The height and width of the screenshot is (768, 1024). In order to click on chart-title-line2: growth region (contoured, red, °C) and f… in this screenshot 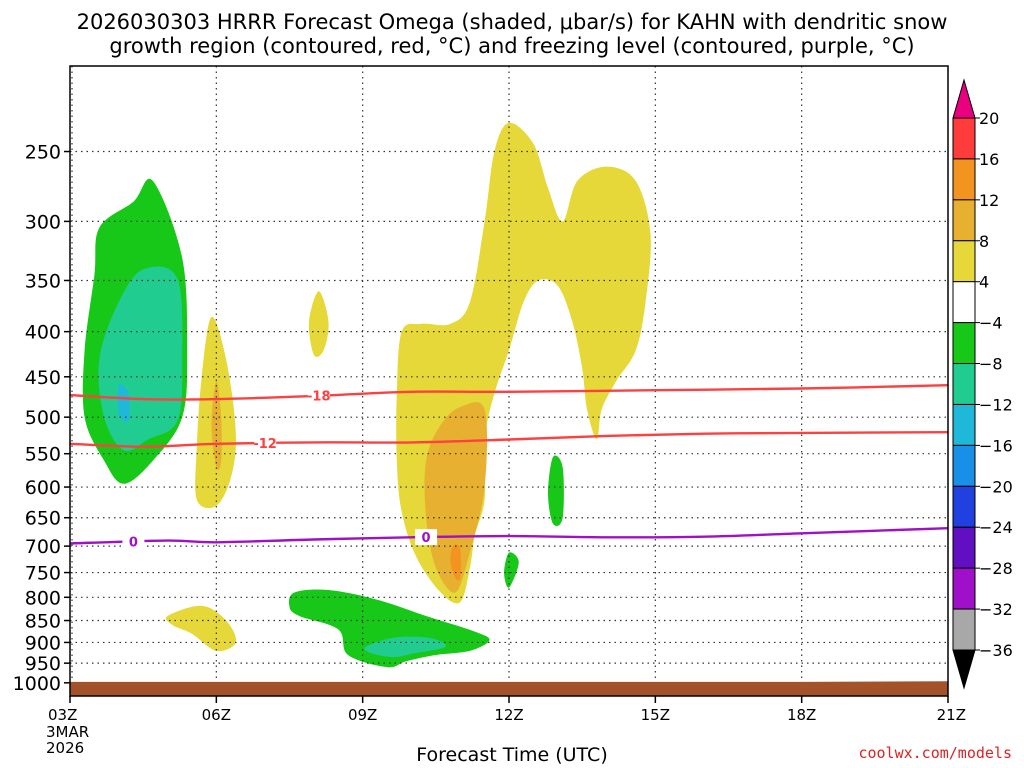, I will do `click(512, 46)`.